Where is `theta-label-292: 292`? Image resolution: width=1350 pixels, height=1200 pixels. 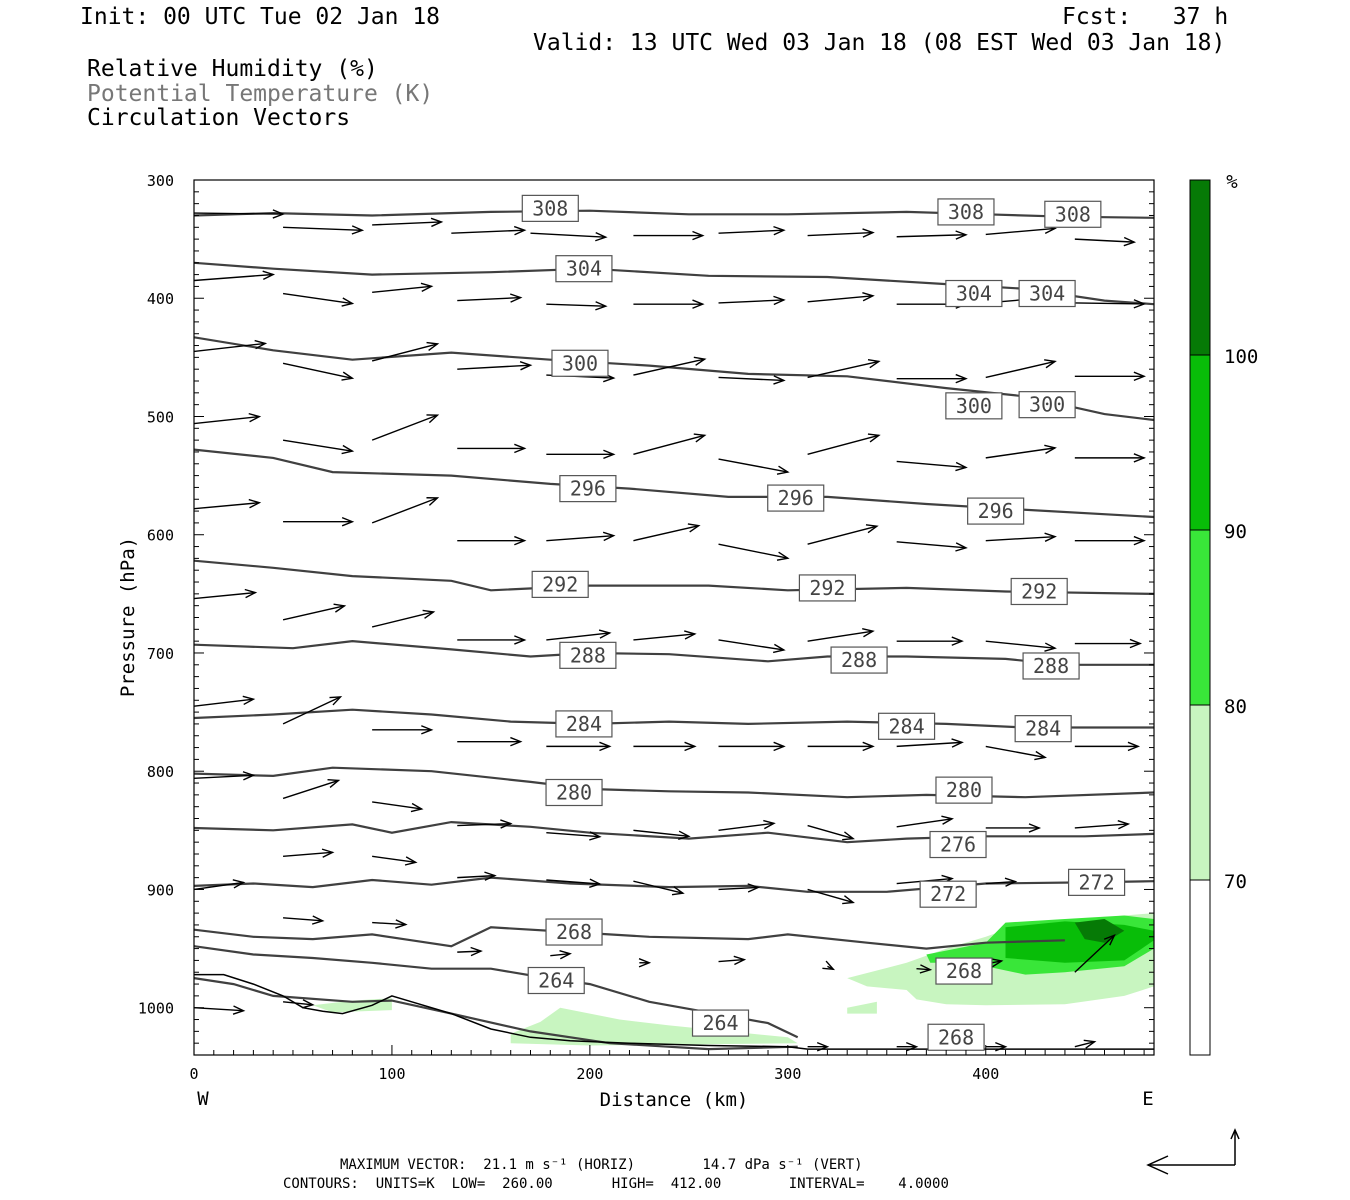 theta-label-292: 292 is located at coordinates (560, 584).